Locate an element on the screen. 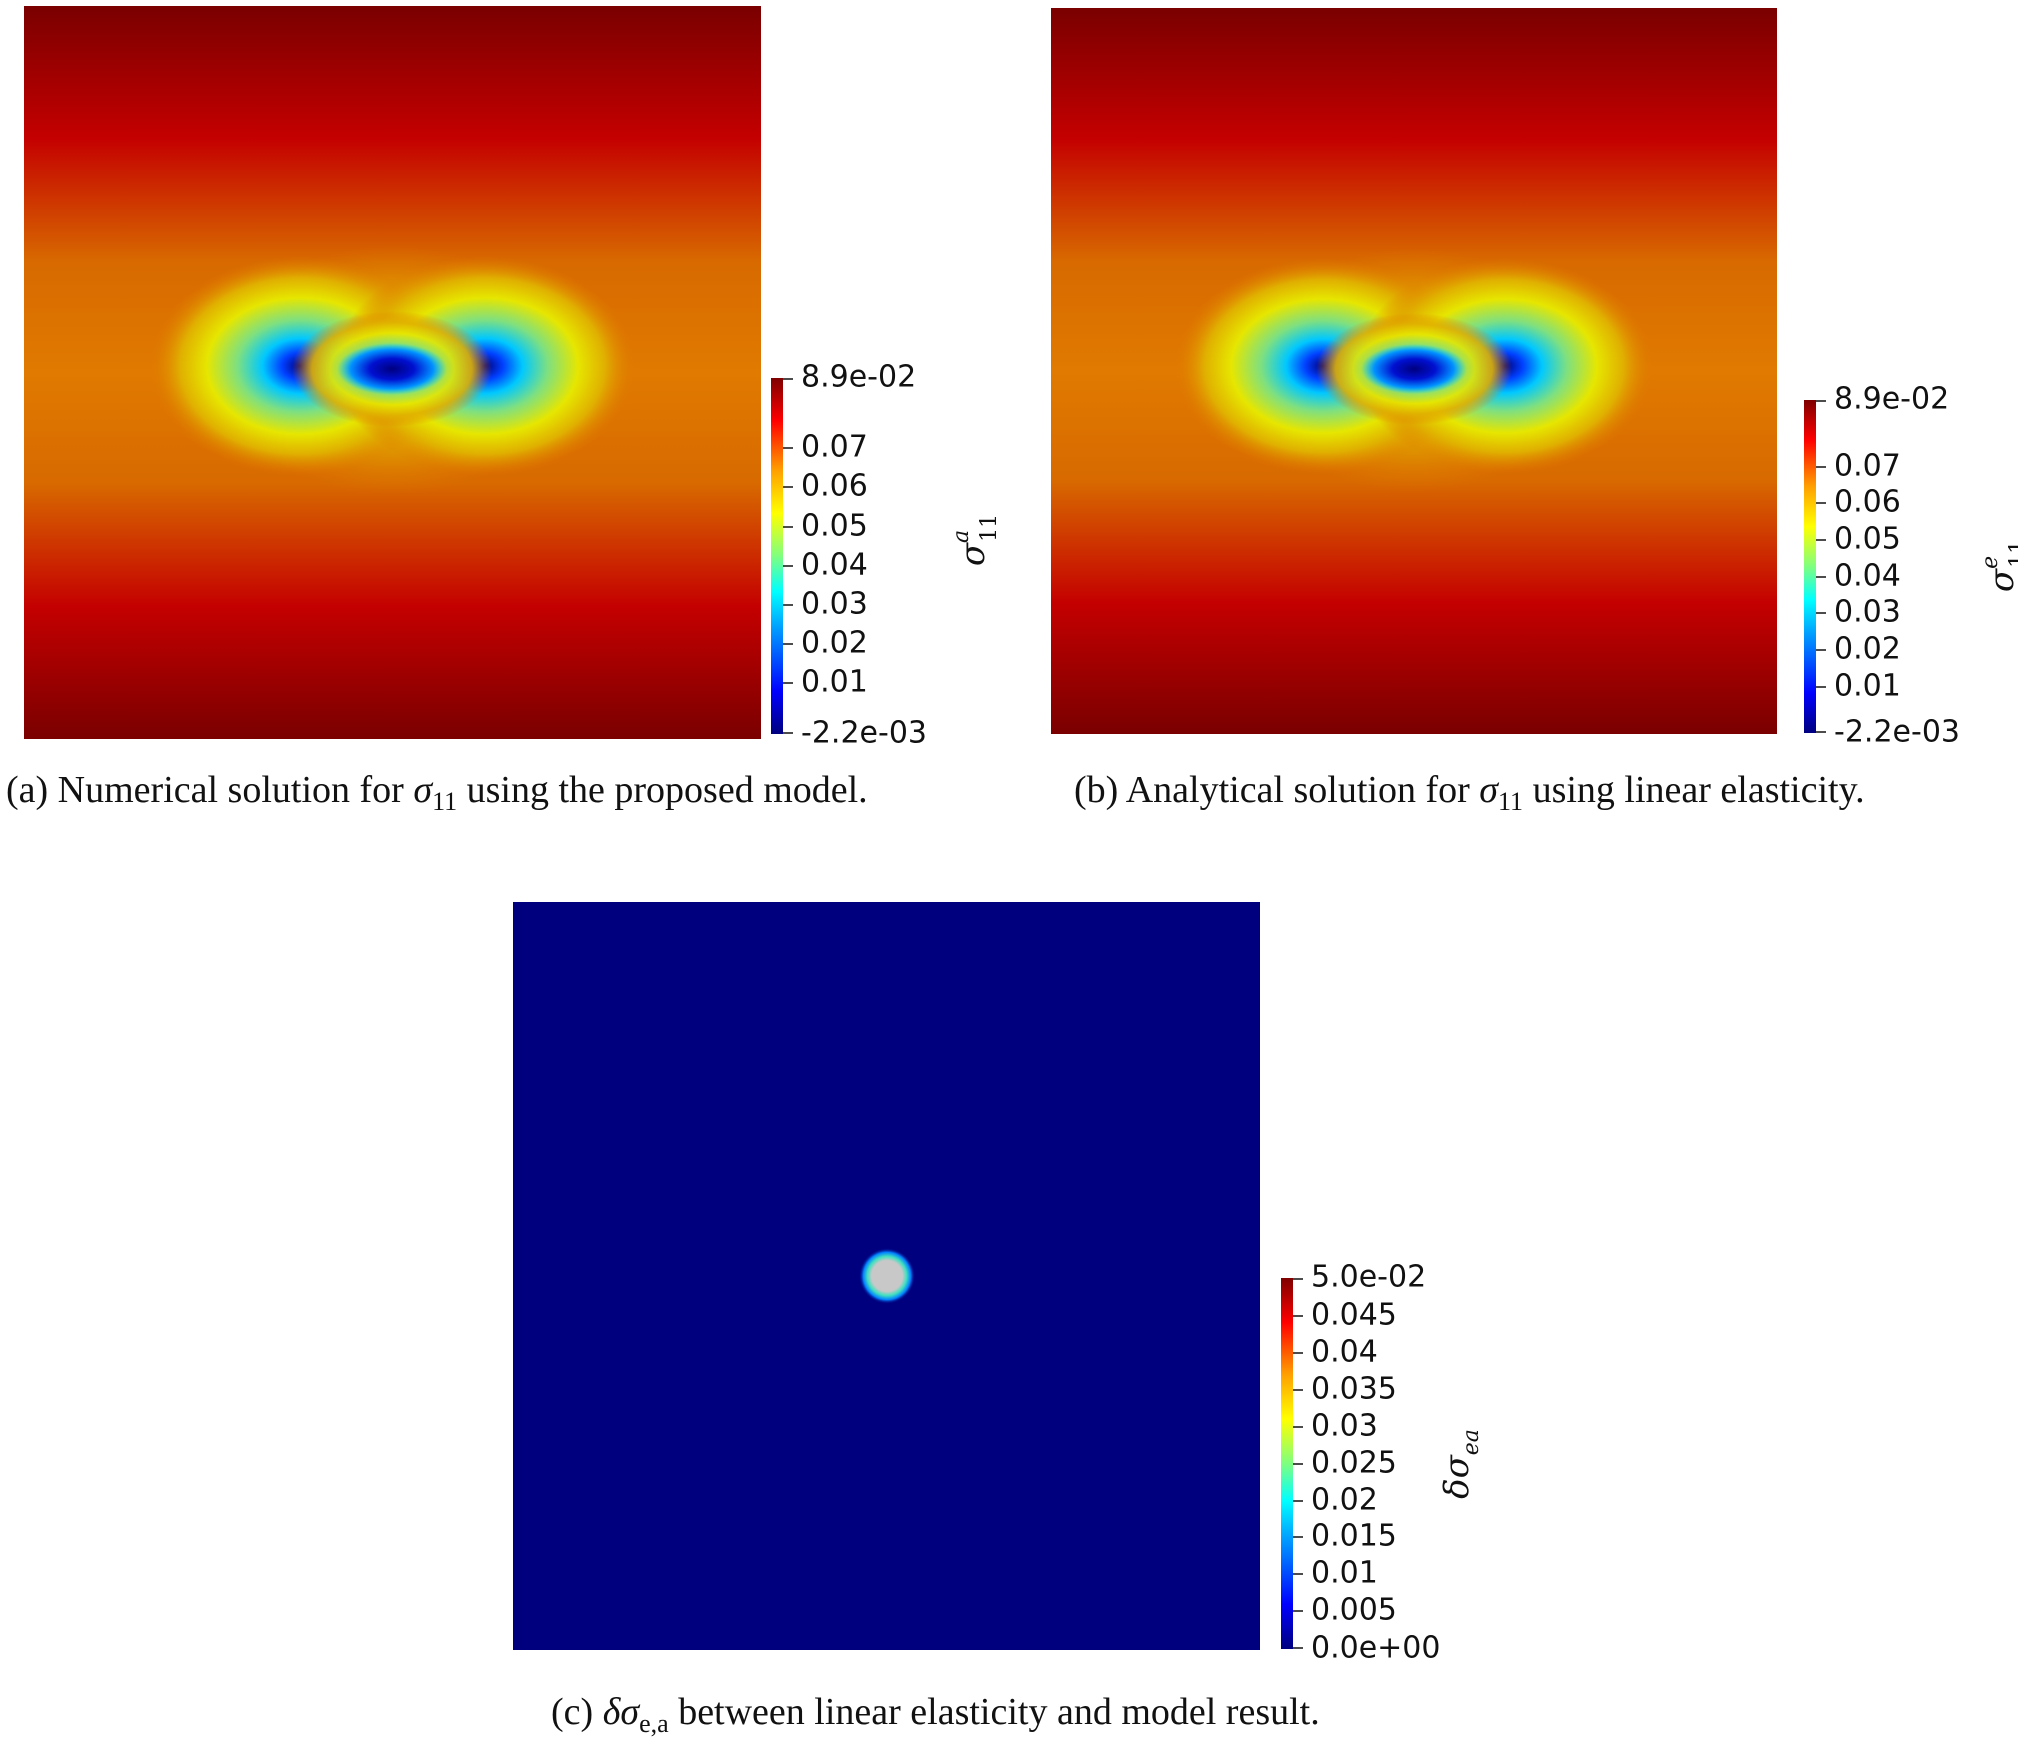 This screenshot has height=1744, width=2018. colorbar-c-title-text: δσea is located at coordinates (1460, 1464).